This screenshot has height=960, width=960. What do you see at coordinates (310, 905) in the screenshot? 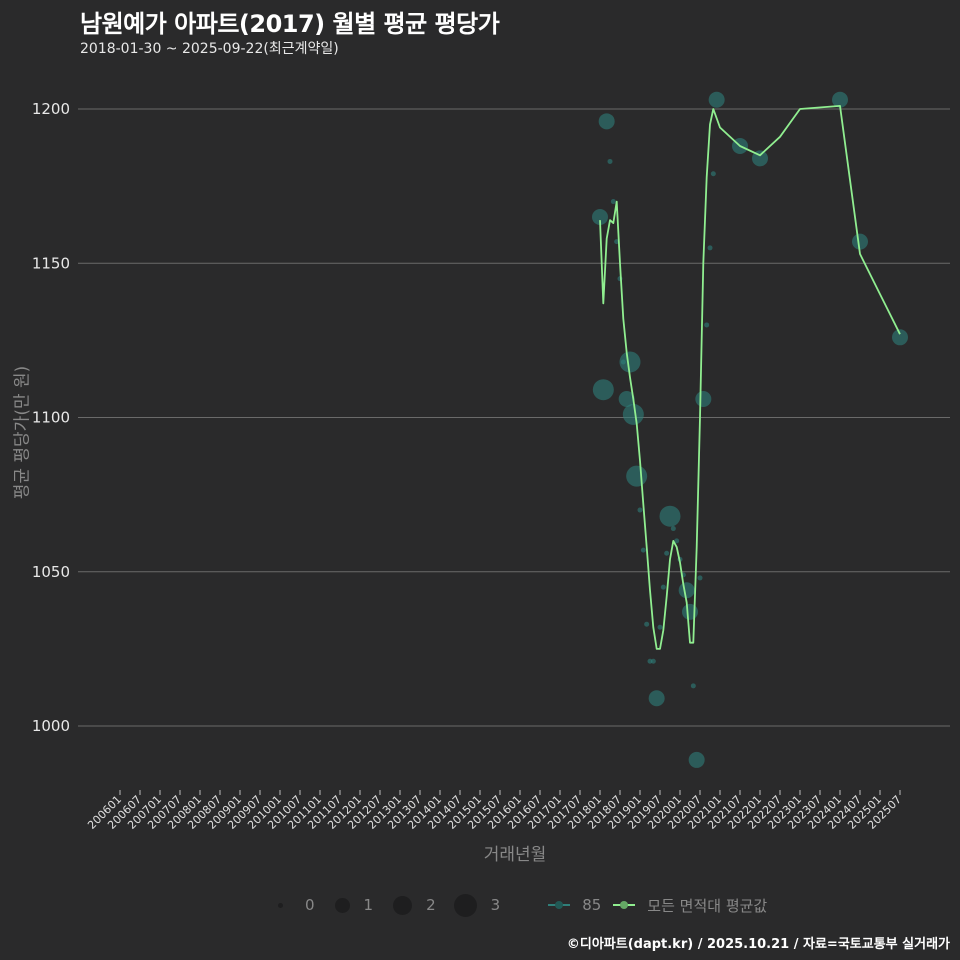
I see `size-legend-label-0: 0` at bounding box center [310, 905].